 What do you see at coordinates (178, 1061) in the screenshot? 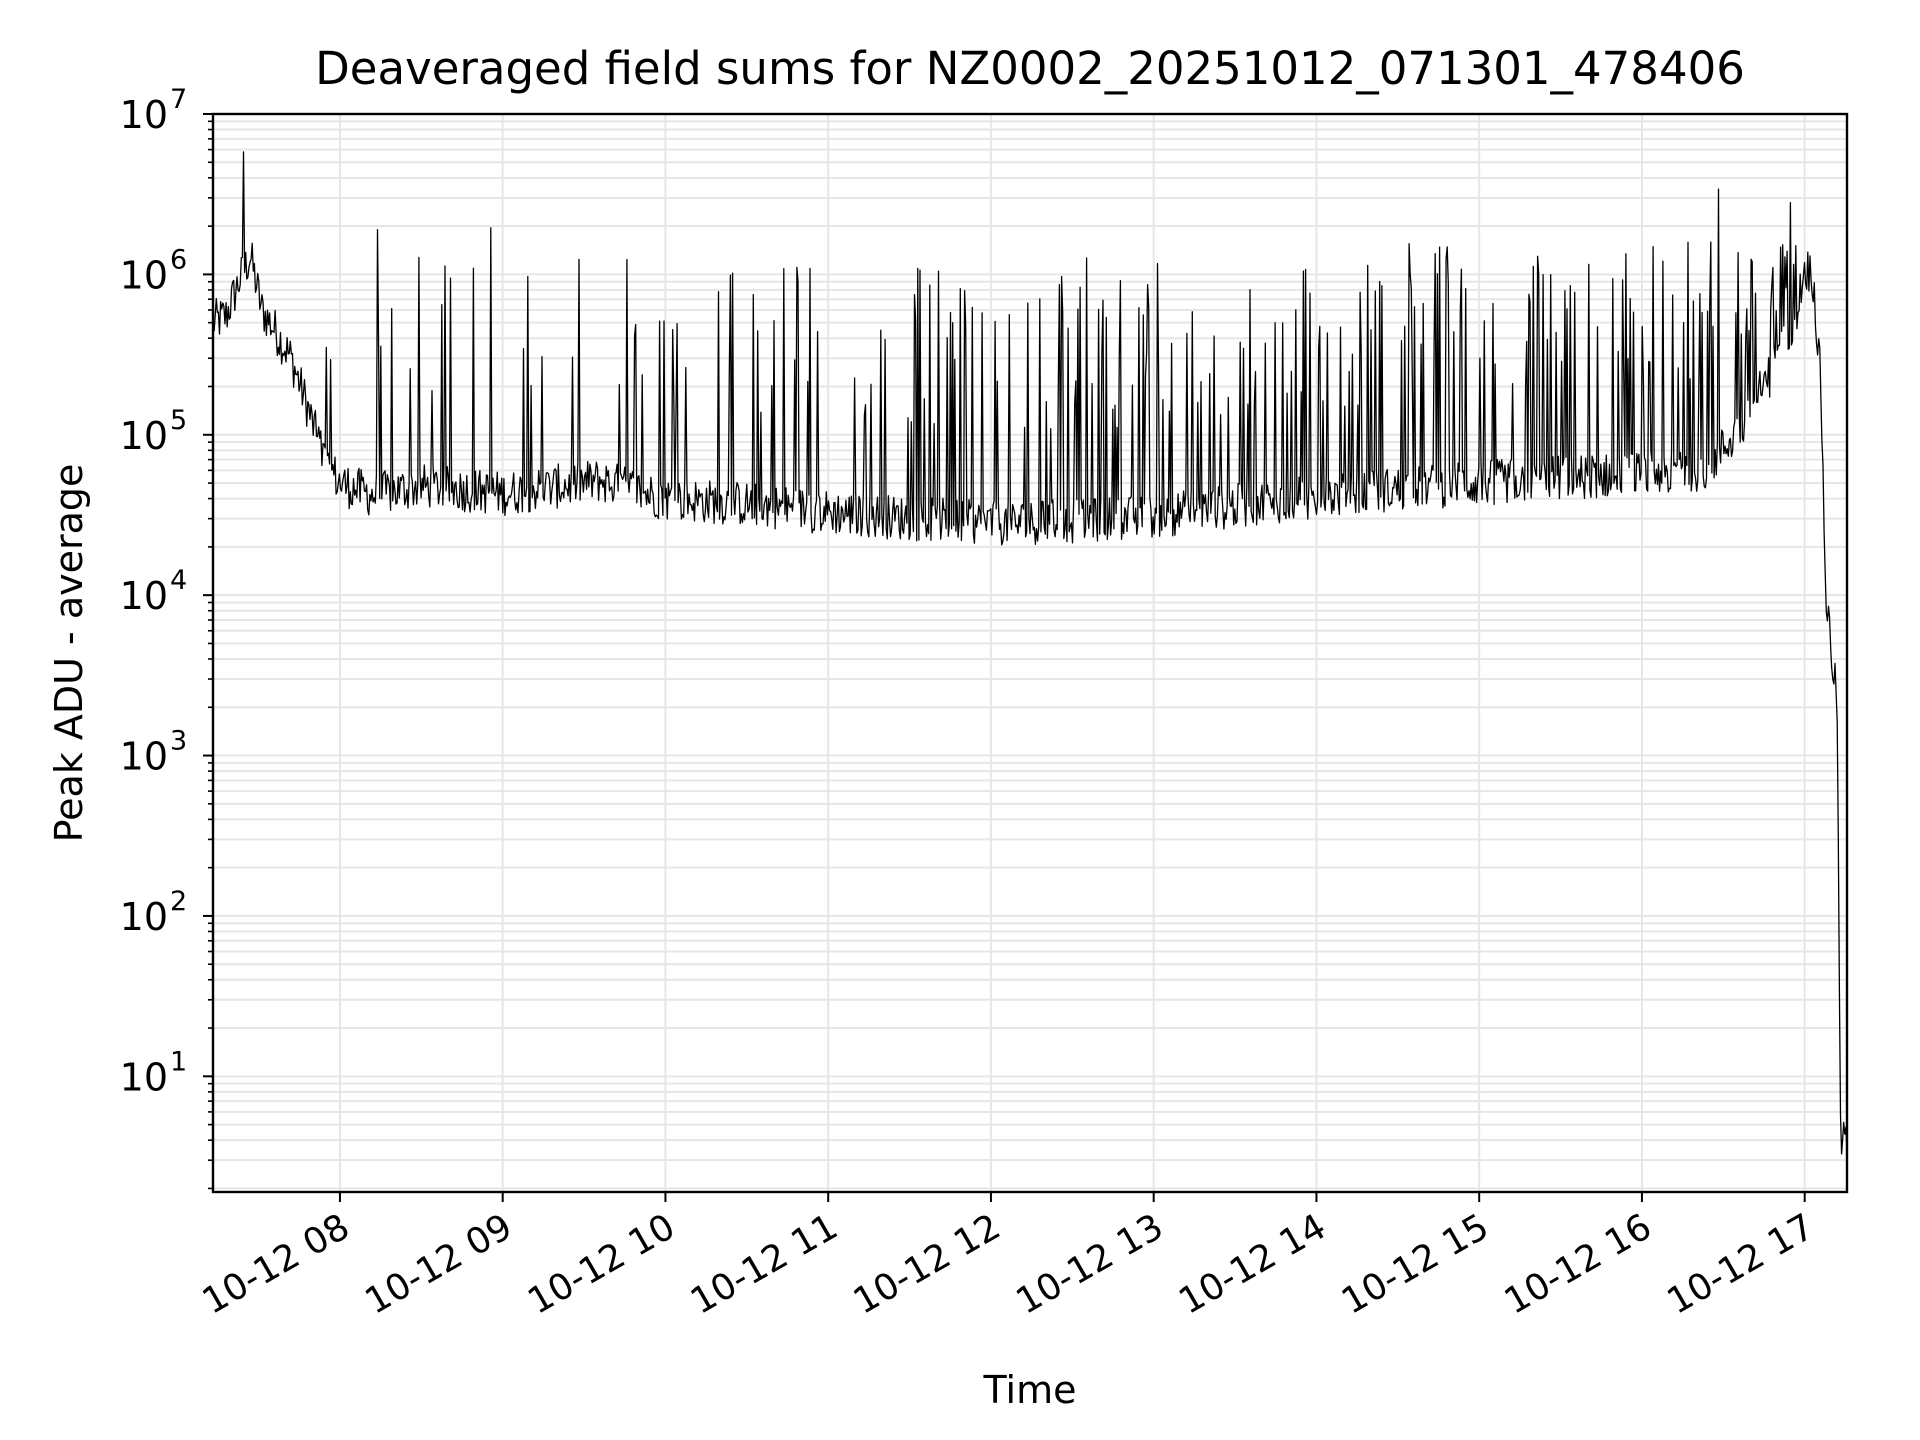
I see `y-tick-label-exponent: 1` at bounding box center [178, 1061].